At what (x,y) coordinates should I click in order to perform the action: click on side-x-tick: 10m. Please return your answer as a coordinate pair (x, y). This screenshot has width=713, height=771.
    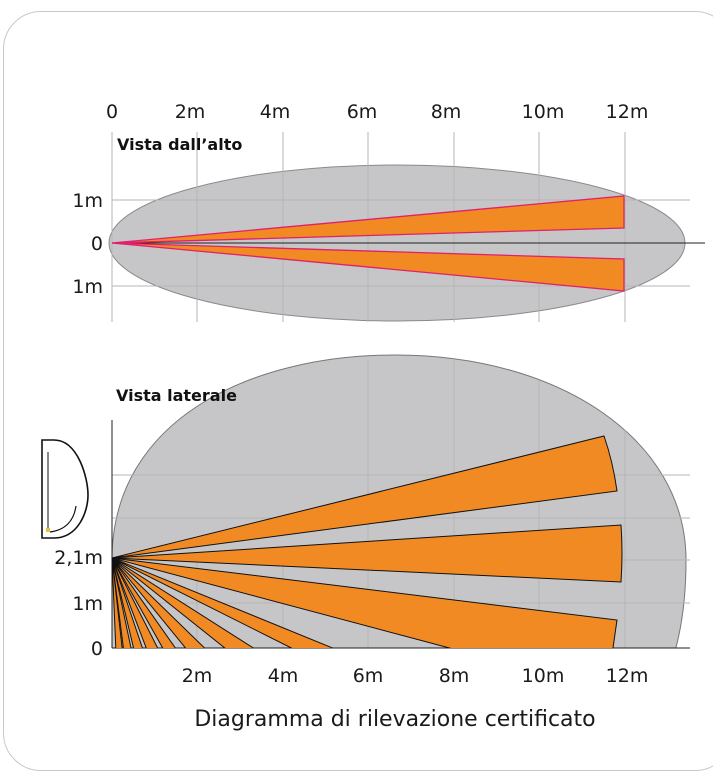
    Looking at the image, I should click on (543, 676).